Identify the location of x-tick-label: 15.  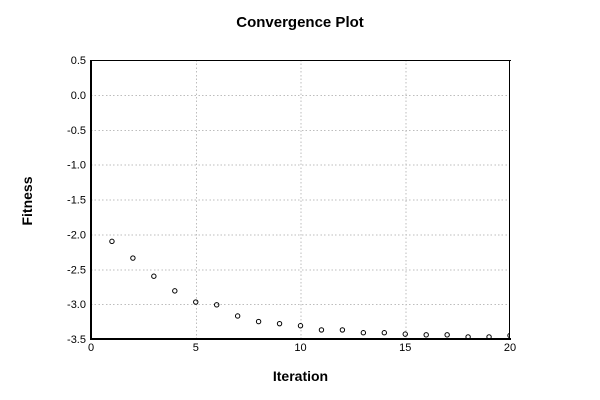
(405, 348).